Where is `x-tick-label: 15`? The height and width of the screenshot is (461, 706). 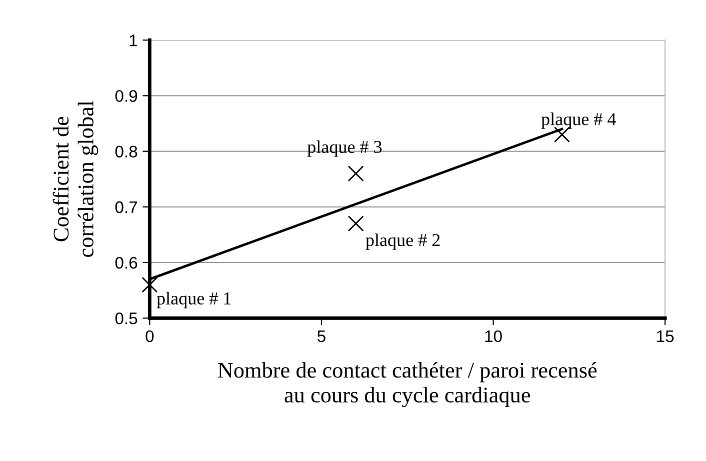 x-tick-label: 15 is located at coordinates (665, 336).